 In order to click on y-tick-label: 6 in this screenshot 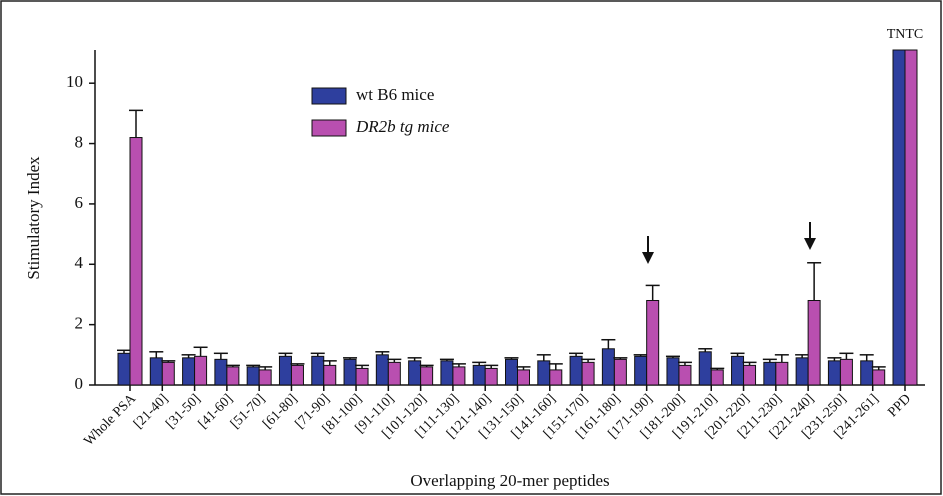, I will do `click(79, 202)`.